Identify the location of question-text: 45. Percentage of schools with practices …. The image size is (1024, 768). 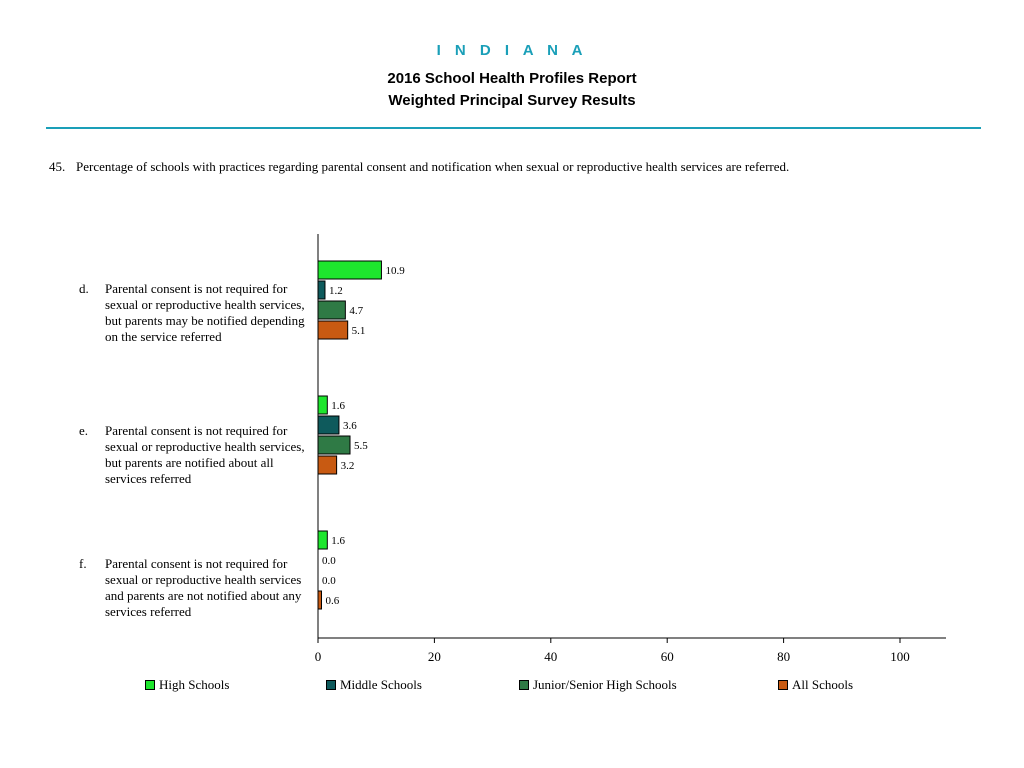
(419, 167).